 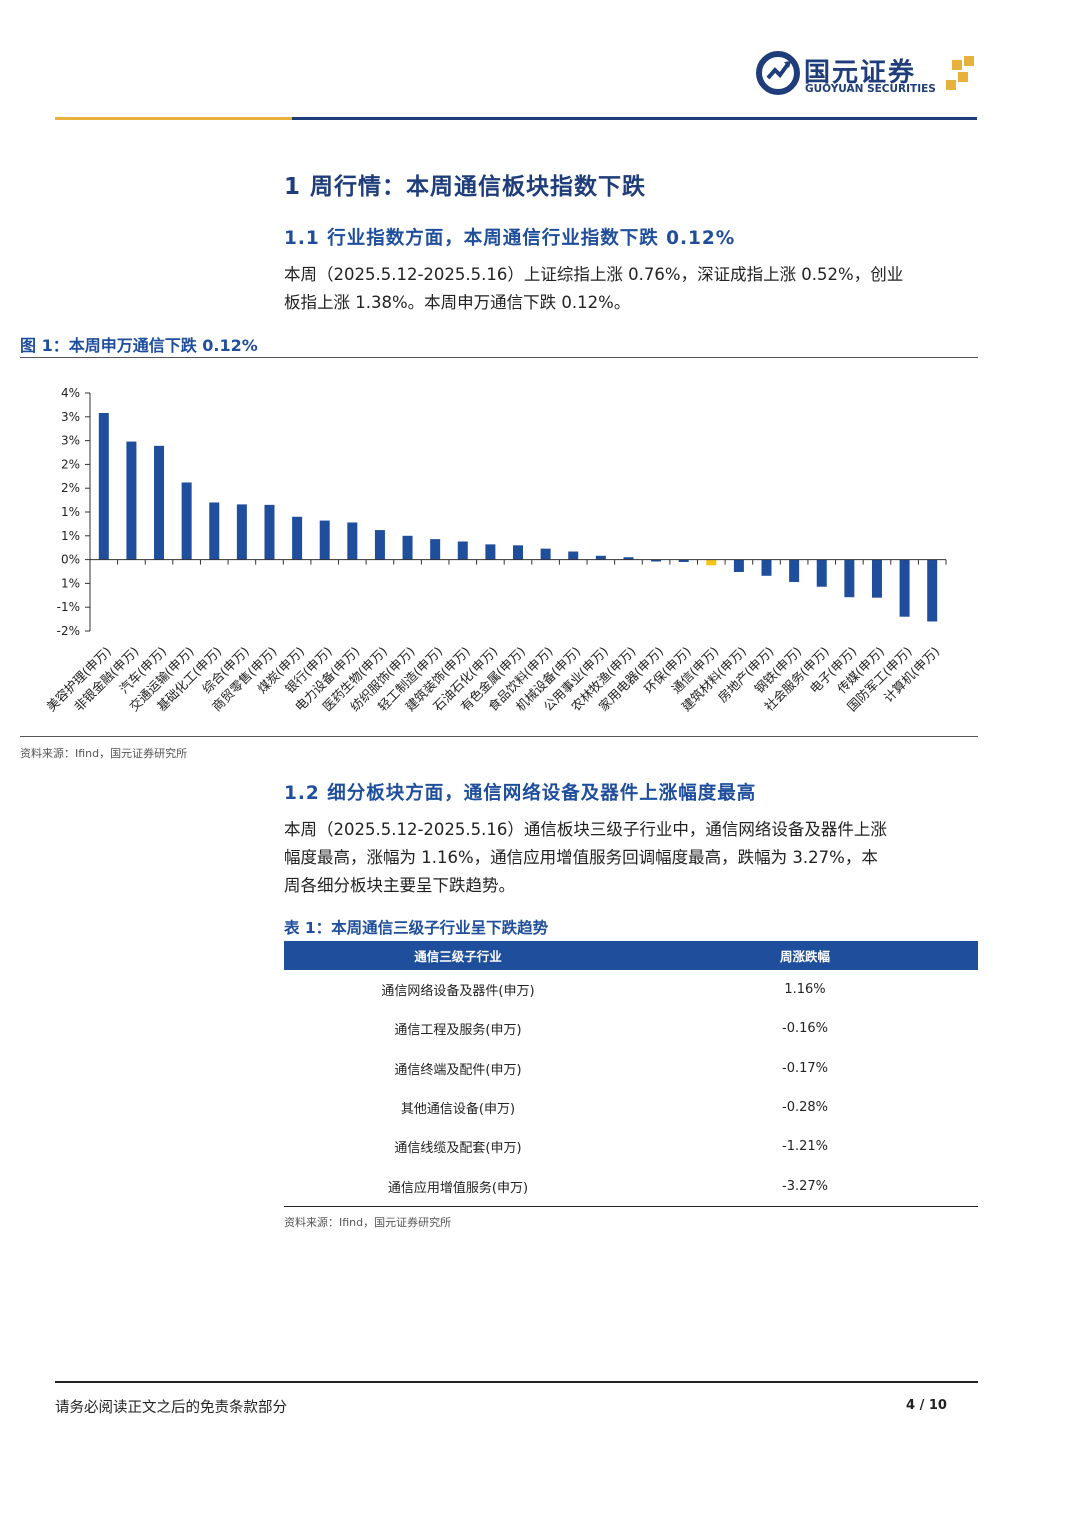 What do you see at coordinates (631, 1028) in the screenshot?
I see `table-row: 通信工程及服务(申万) -0.16%` at bounding box center [631, 1028].